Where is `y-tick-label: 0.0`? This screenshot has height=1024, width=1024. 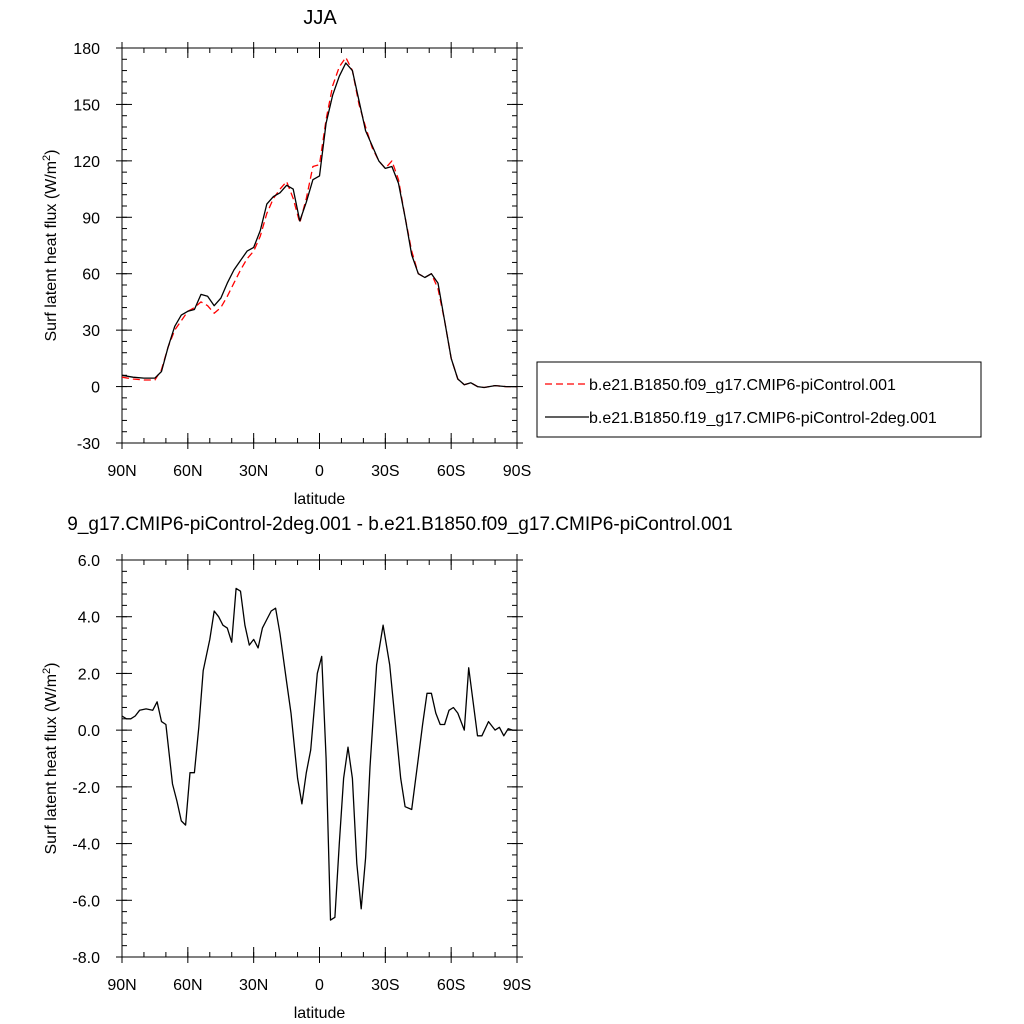 y-tick-label: 0.0 is located at coordinates (89, 731).